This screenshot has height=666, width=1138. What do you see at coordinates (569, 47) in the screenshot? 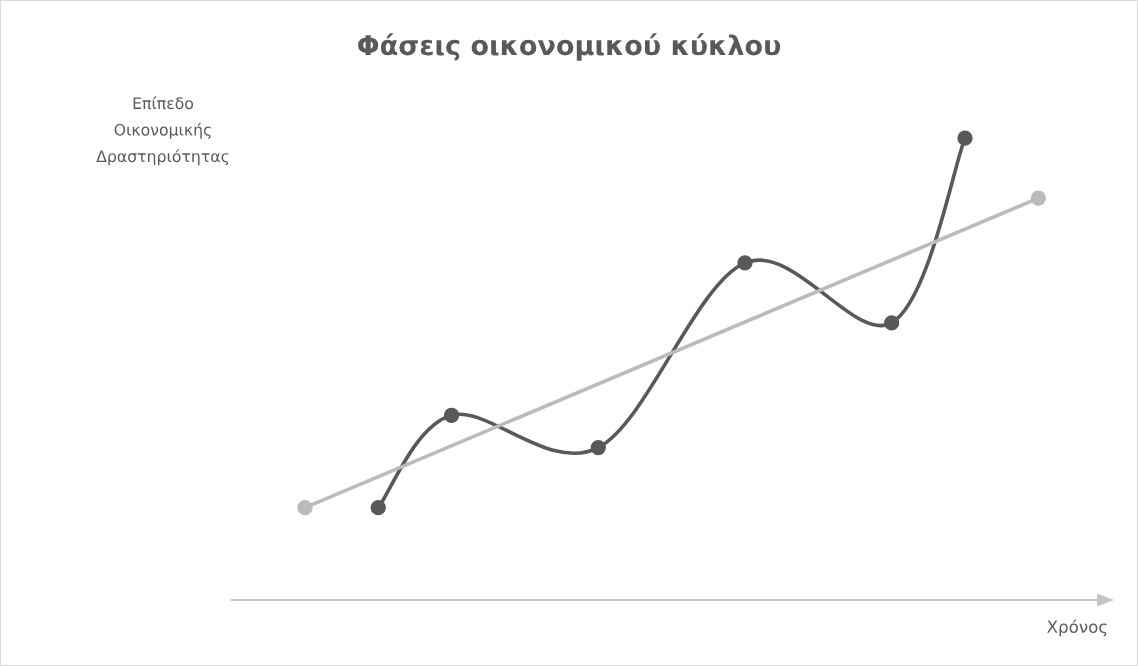
I see `chart-title: Φάσεις οικονομικού κύκλου` at bounding box center [569, 47].